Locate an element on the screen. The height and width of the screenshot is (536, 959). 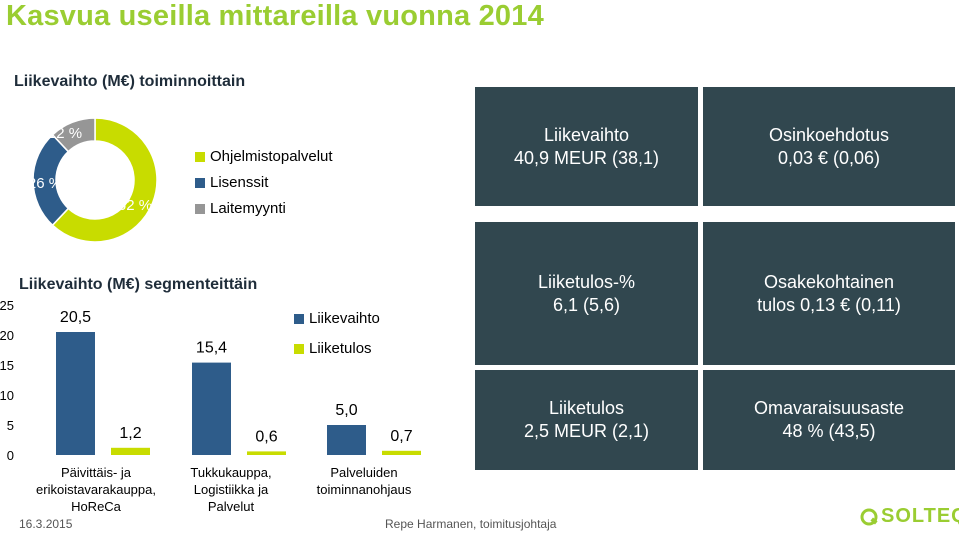
y-tick-label: 20 is located at coordinates (7, 335).